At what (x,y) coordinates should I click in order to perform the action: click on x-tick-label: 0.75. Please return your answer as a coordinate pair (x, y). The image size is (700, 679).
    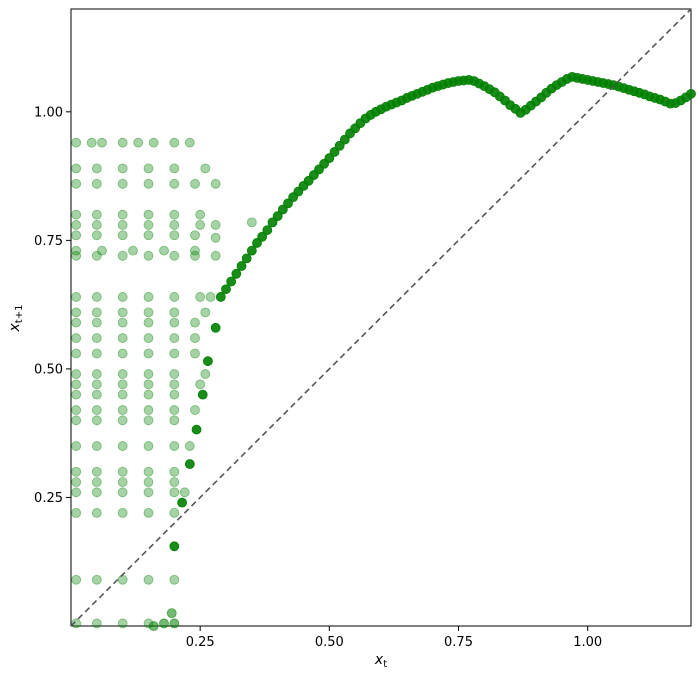
    Looking at the image, I should click on (458, 642).